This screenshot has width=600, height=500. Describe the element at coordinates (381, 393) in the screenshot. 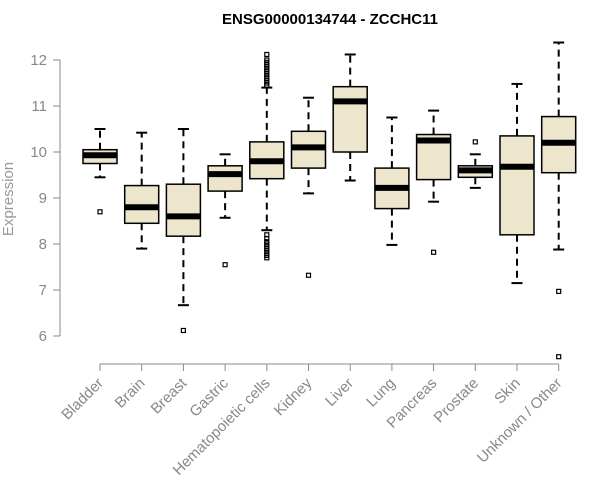

I see `x-tick-label: Lung` at that location.